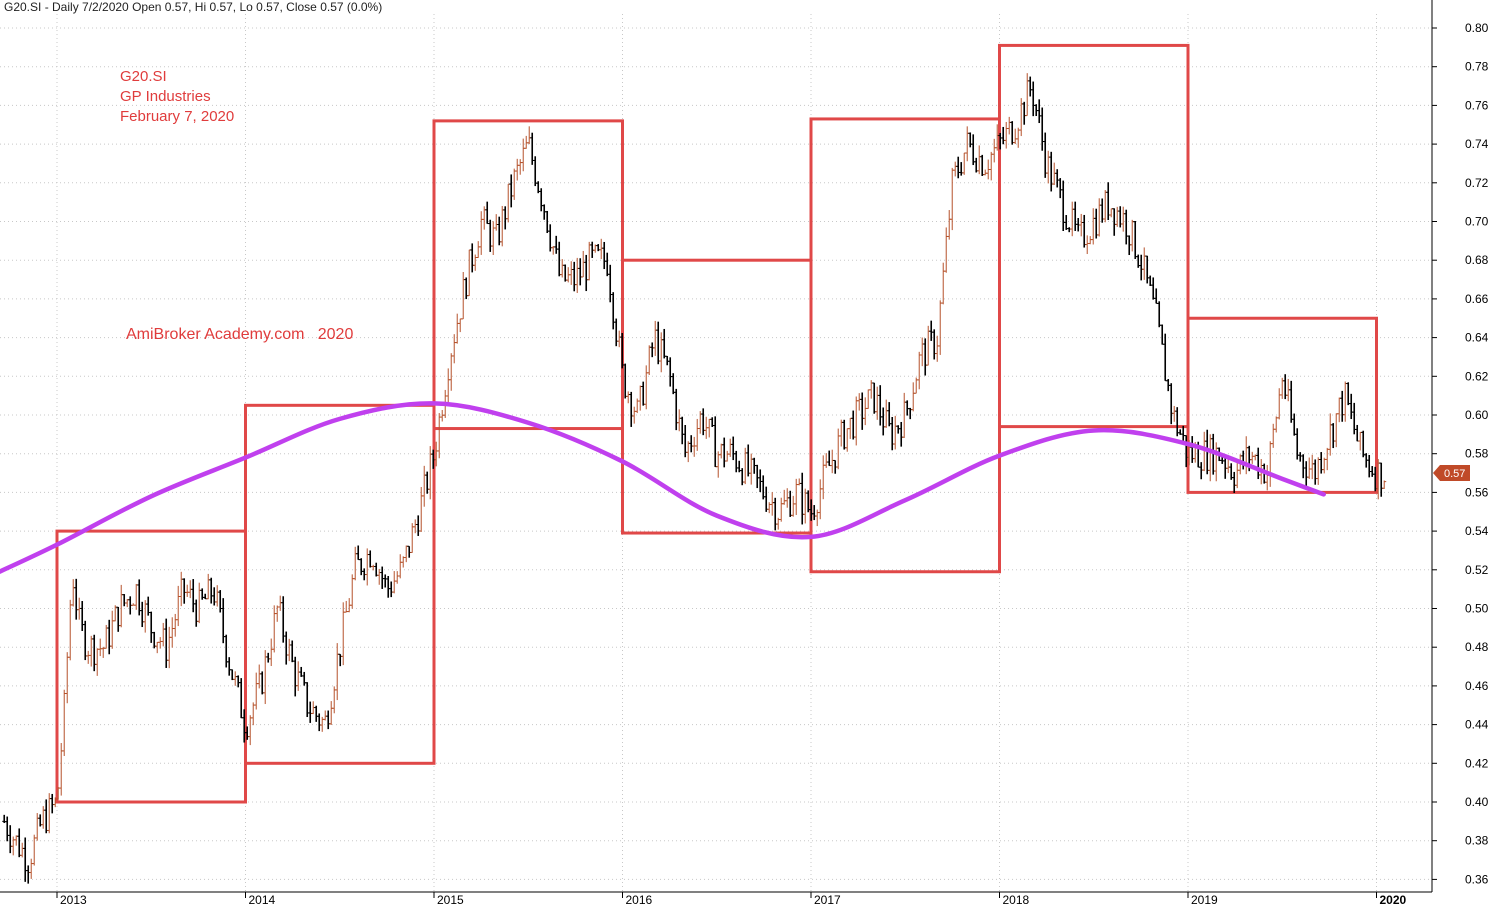  I want to click on y-tick-label-2: 0.76, so click(1477, 105).